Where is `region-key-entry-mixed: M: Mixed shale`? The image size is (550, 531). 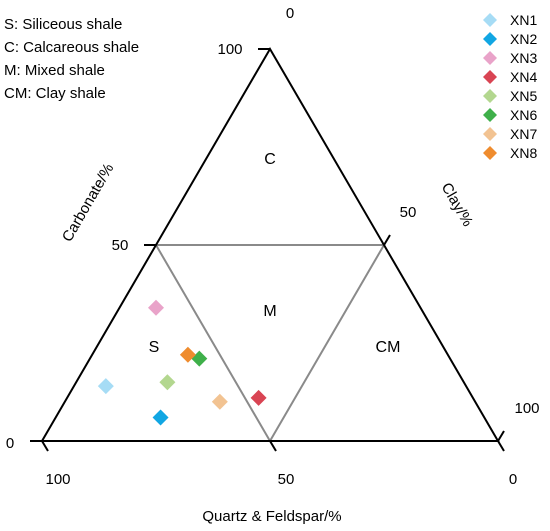
region-key-entry-mixed: M: Mixed shale is located at coordinates (54, 70).